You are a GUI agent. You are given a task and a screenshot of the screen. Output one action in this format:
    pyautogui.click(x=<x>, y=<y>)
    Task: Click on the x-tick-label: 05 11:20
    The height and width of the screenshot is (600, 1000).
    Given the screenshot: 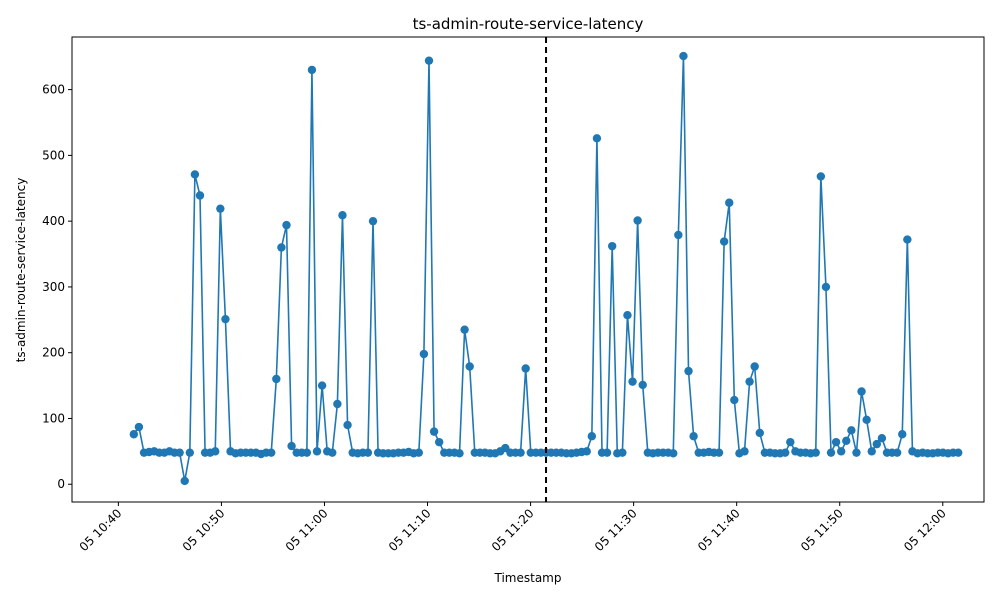 What is the action you would take?
    pyautogui.click(x=513, y=530)
    